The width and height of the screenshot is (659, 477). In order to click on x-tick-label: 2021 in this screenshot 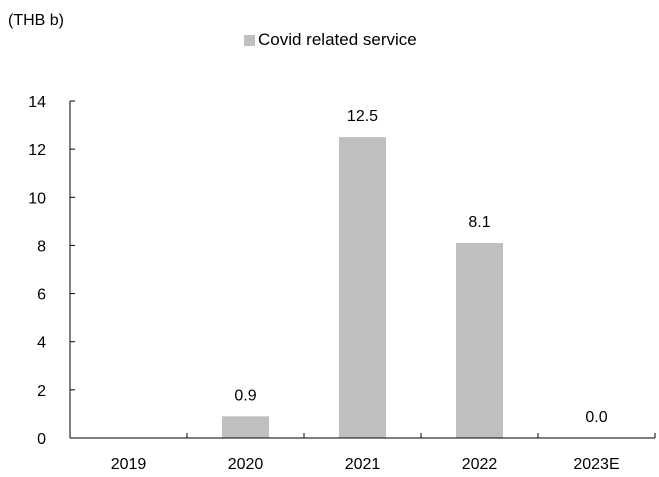, I will do `click(363, 464)`.